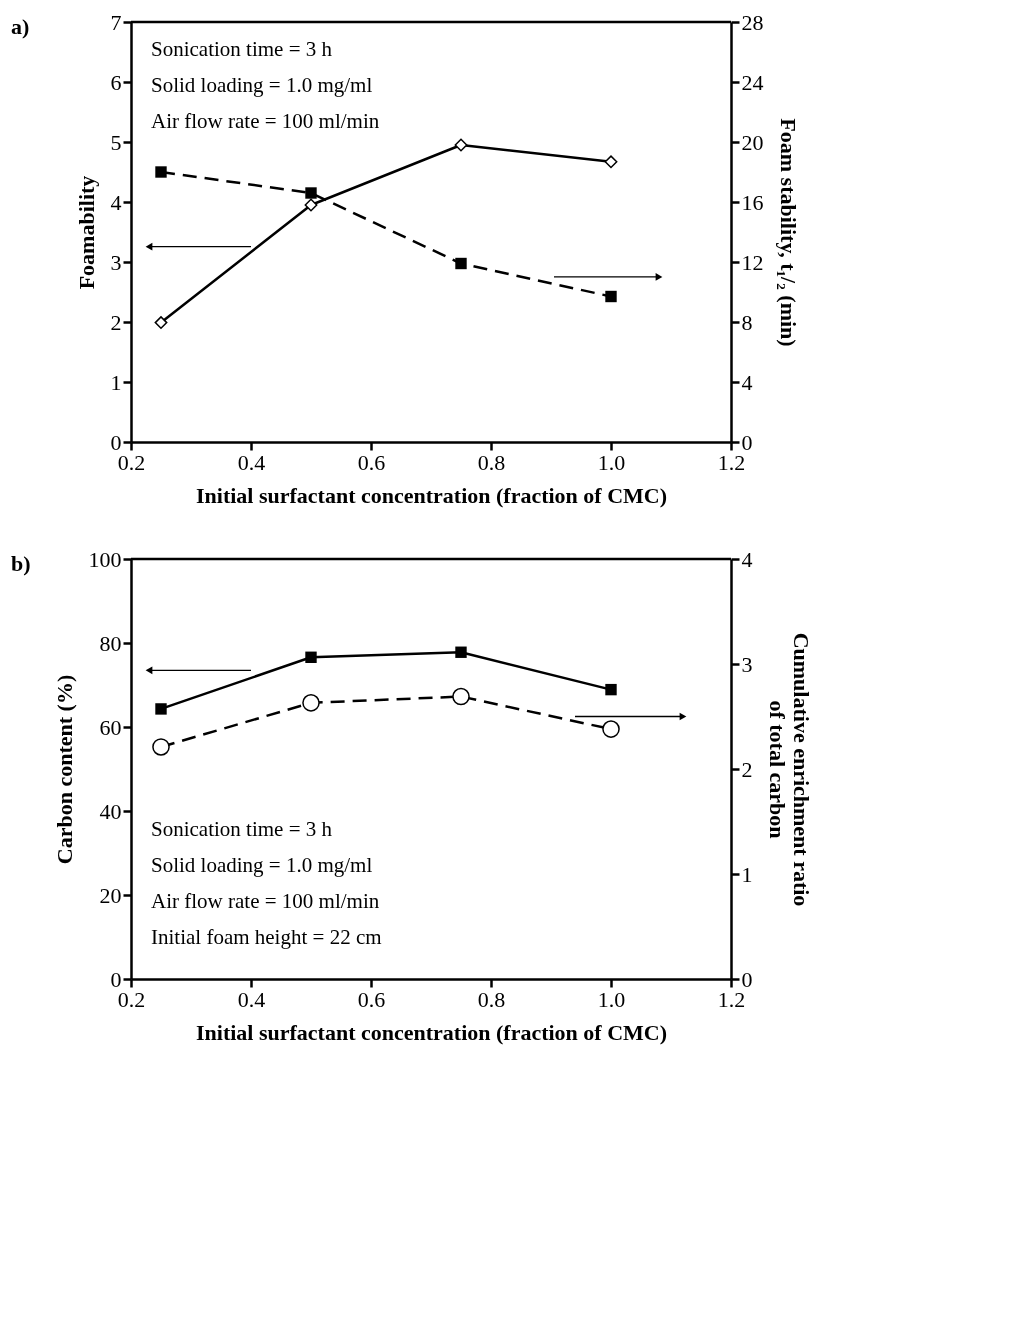 The height and width of the screenshot is (1340, 1015). I want to click on annotation: Initial foam height = 22 cm, so click(266, 937).